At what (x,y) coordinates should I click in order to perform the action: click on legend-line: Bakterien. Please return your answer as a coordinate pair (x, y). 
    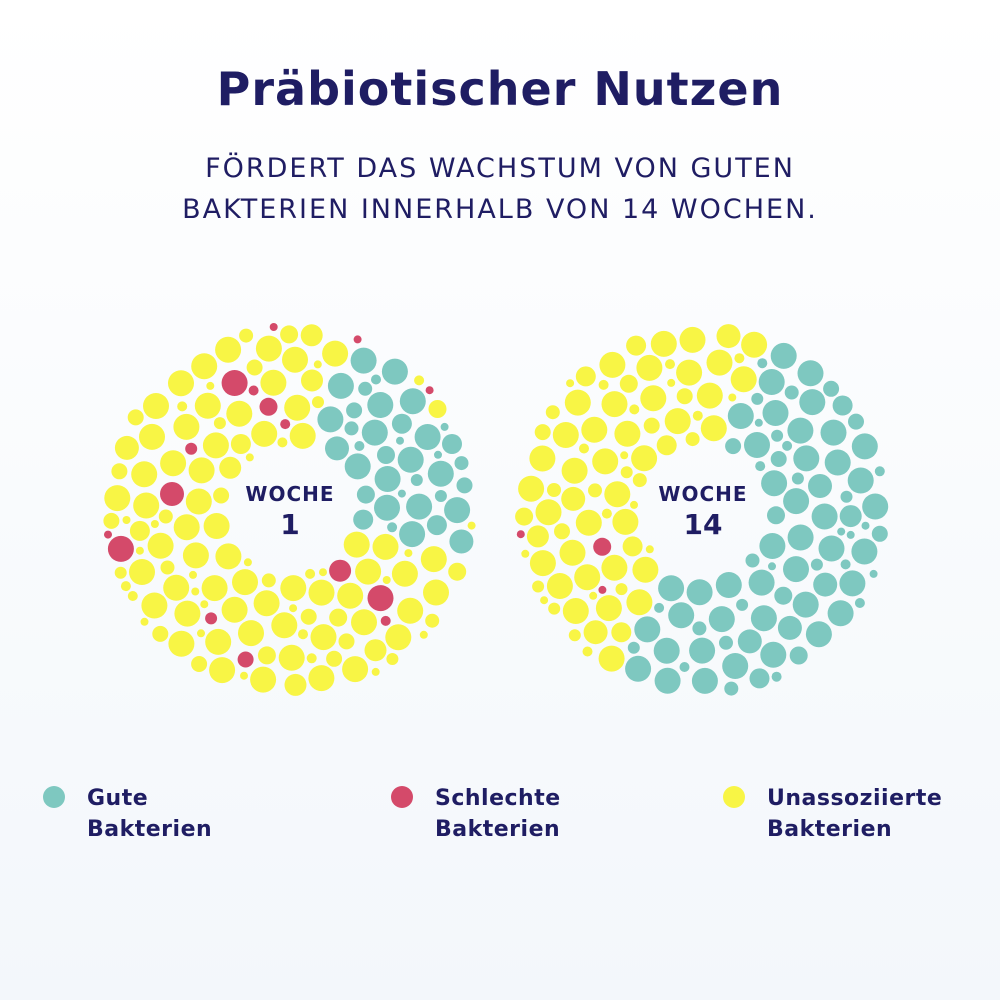
    Looking at the image, I should click on (498, 829).